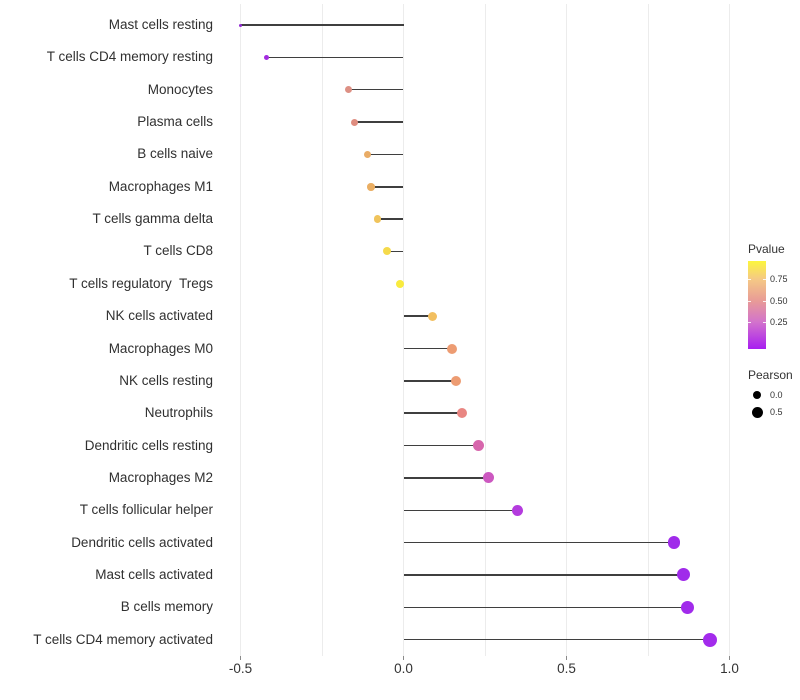 The image size is (800, 700). Describe the element at coordinates (766, 249) in the screenshot. I see `pvalue-legend-title: Pvalue` at that location.